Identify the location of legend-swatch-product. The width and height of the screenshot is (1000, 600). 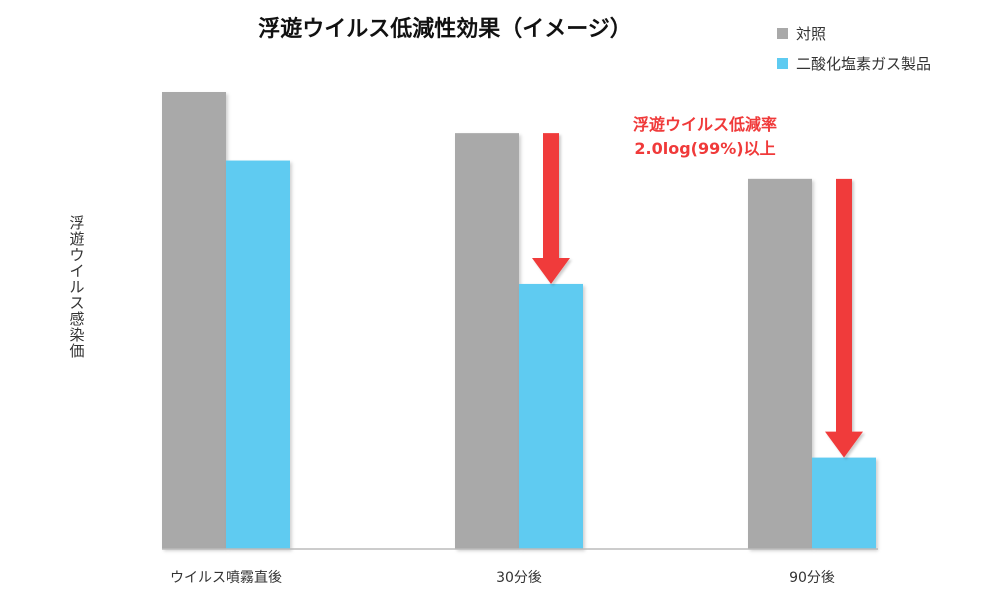
(782, 63).